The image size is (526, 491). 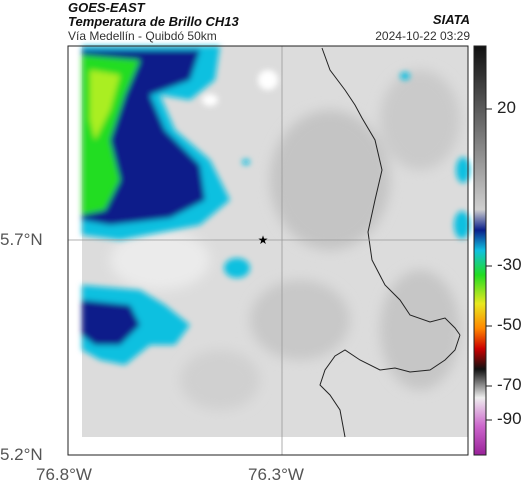 What do you see at coordinates (509, 264) in the screenshot?
I see `colorbar-tick-label: -30` at bounding box center [509, 264].